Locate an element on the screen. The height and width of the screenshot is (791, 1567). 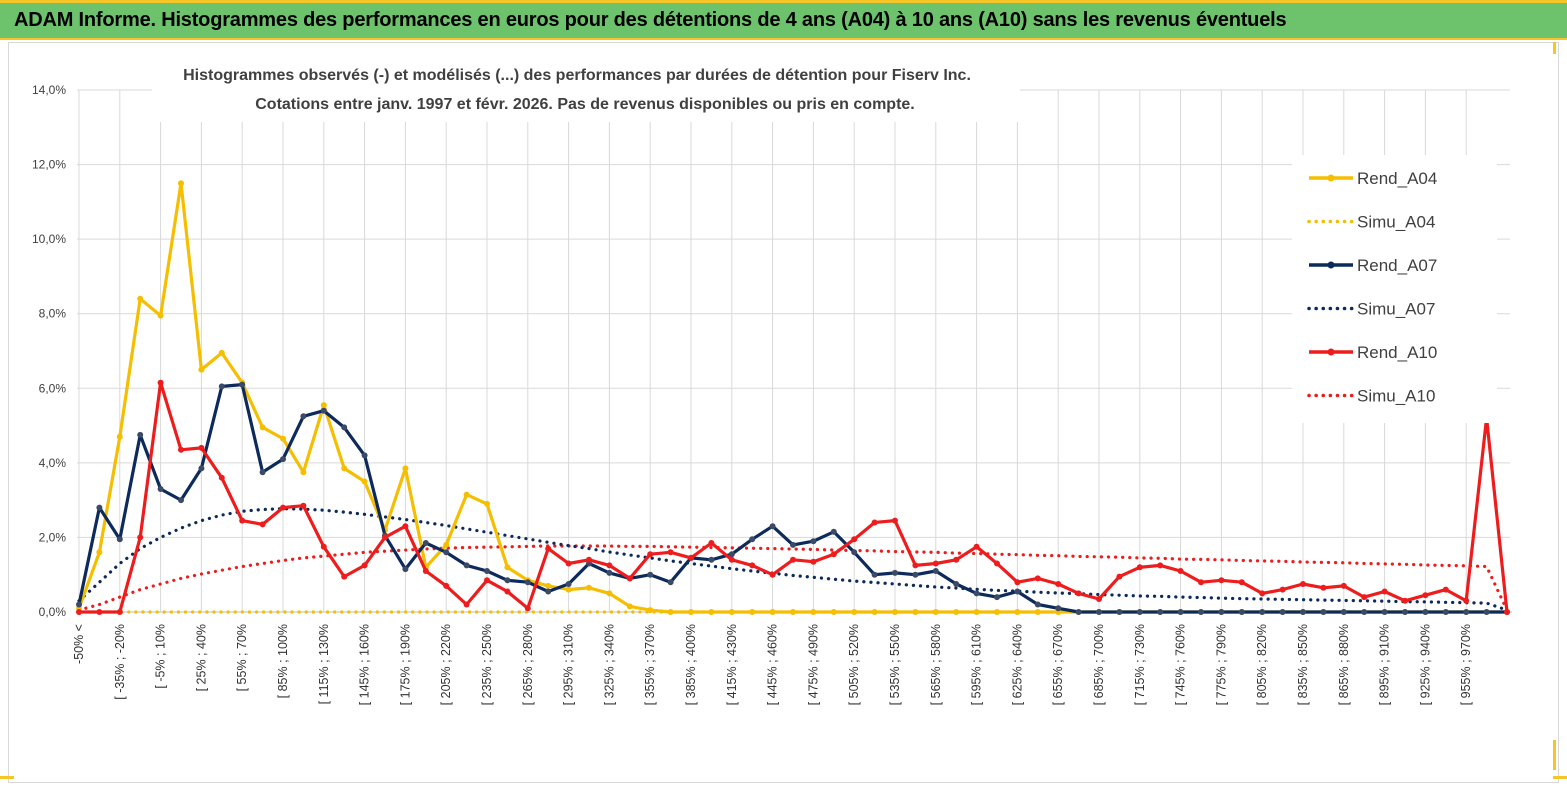
y-axis: 0,0% 2,0% 4,0% 6,0% 8,0% 10,0% 12,0% 14,0% is located at coordinates (49, 351).